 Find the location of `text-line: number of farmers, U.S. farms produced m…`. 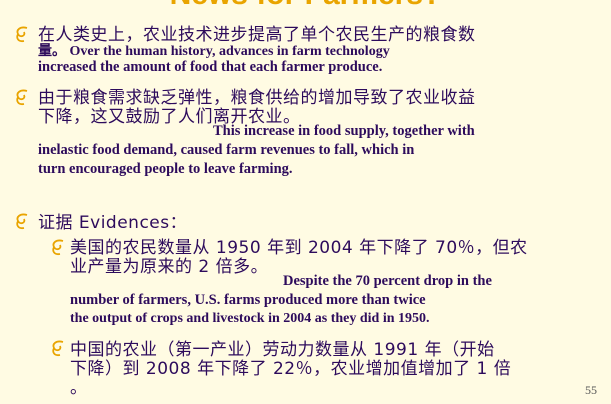

text-line: number of farmers, U.S. farms produced m… is located at coordinates (248, 300).